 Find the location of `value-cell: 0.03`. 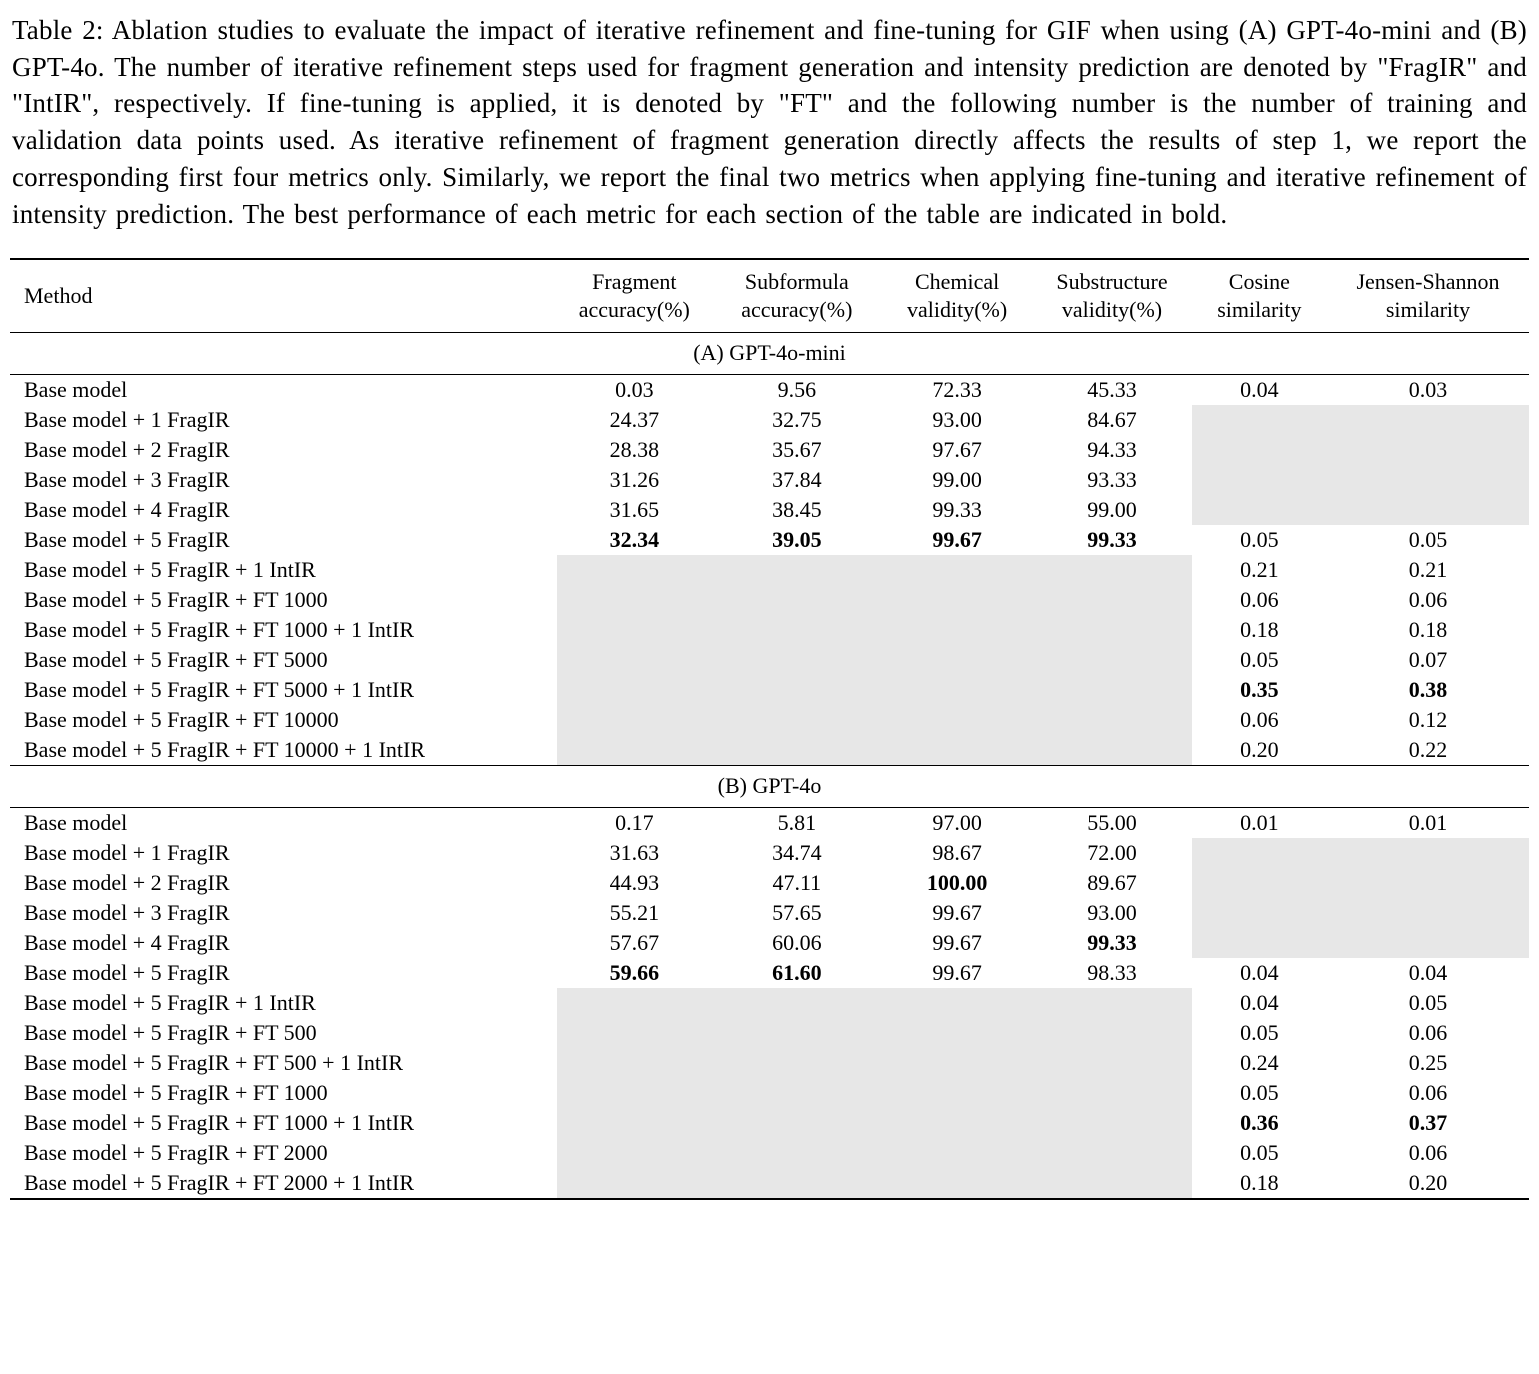

value-cell: 0.03 is located at coordinates (634, 390).